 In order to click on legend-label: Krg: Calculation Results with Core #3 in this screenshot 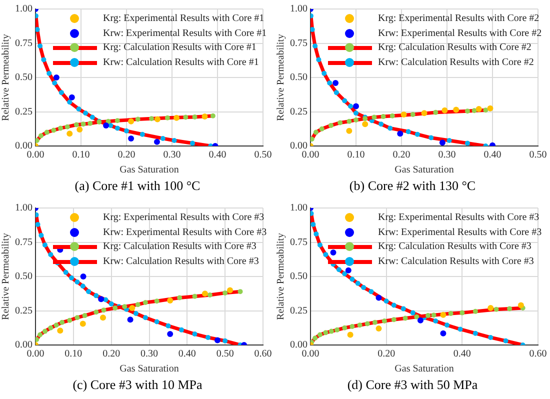, I will do `click(455, 247)`.